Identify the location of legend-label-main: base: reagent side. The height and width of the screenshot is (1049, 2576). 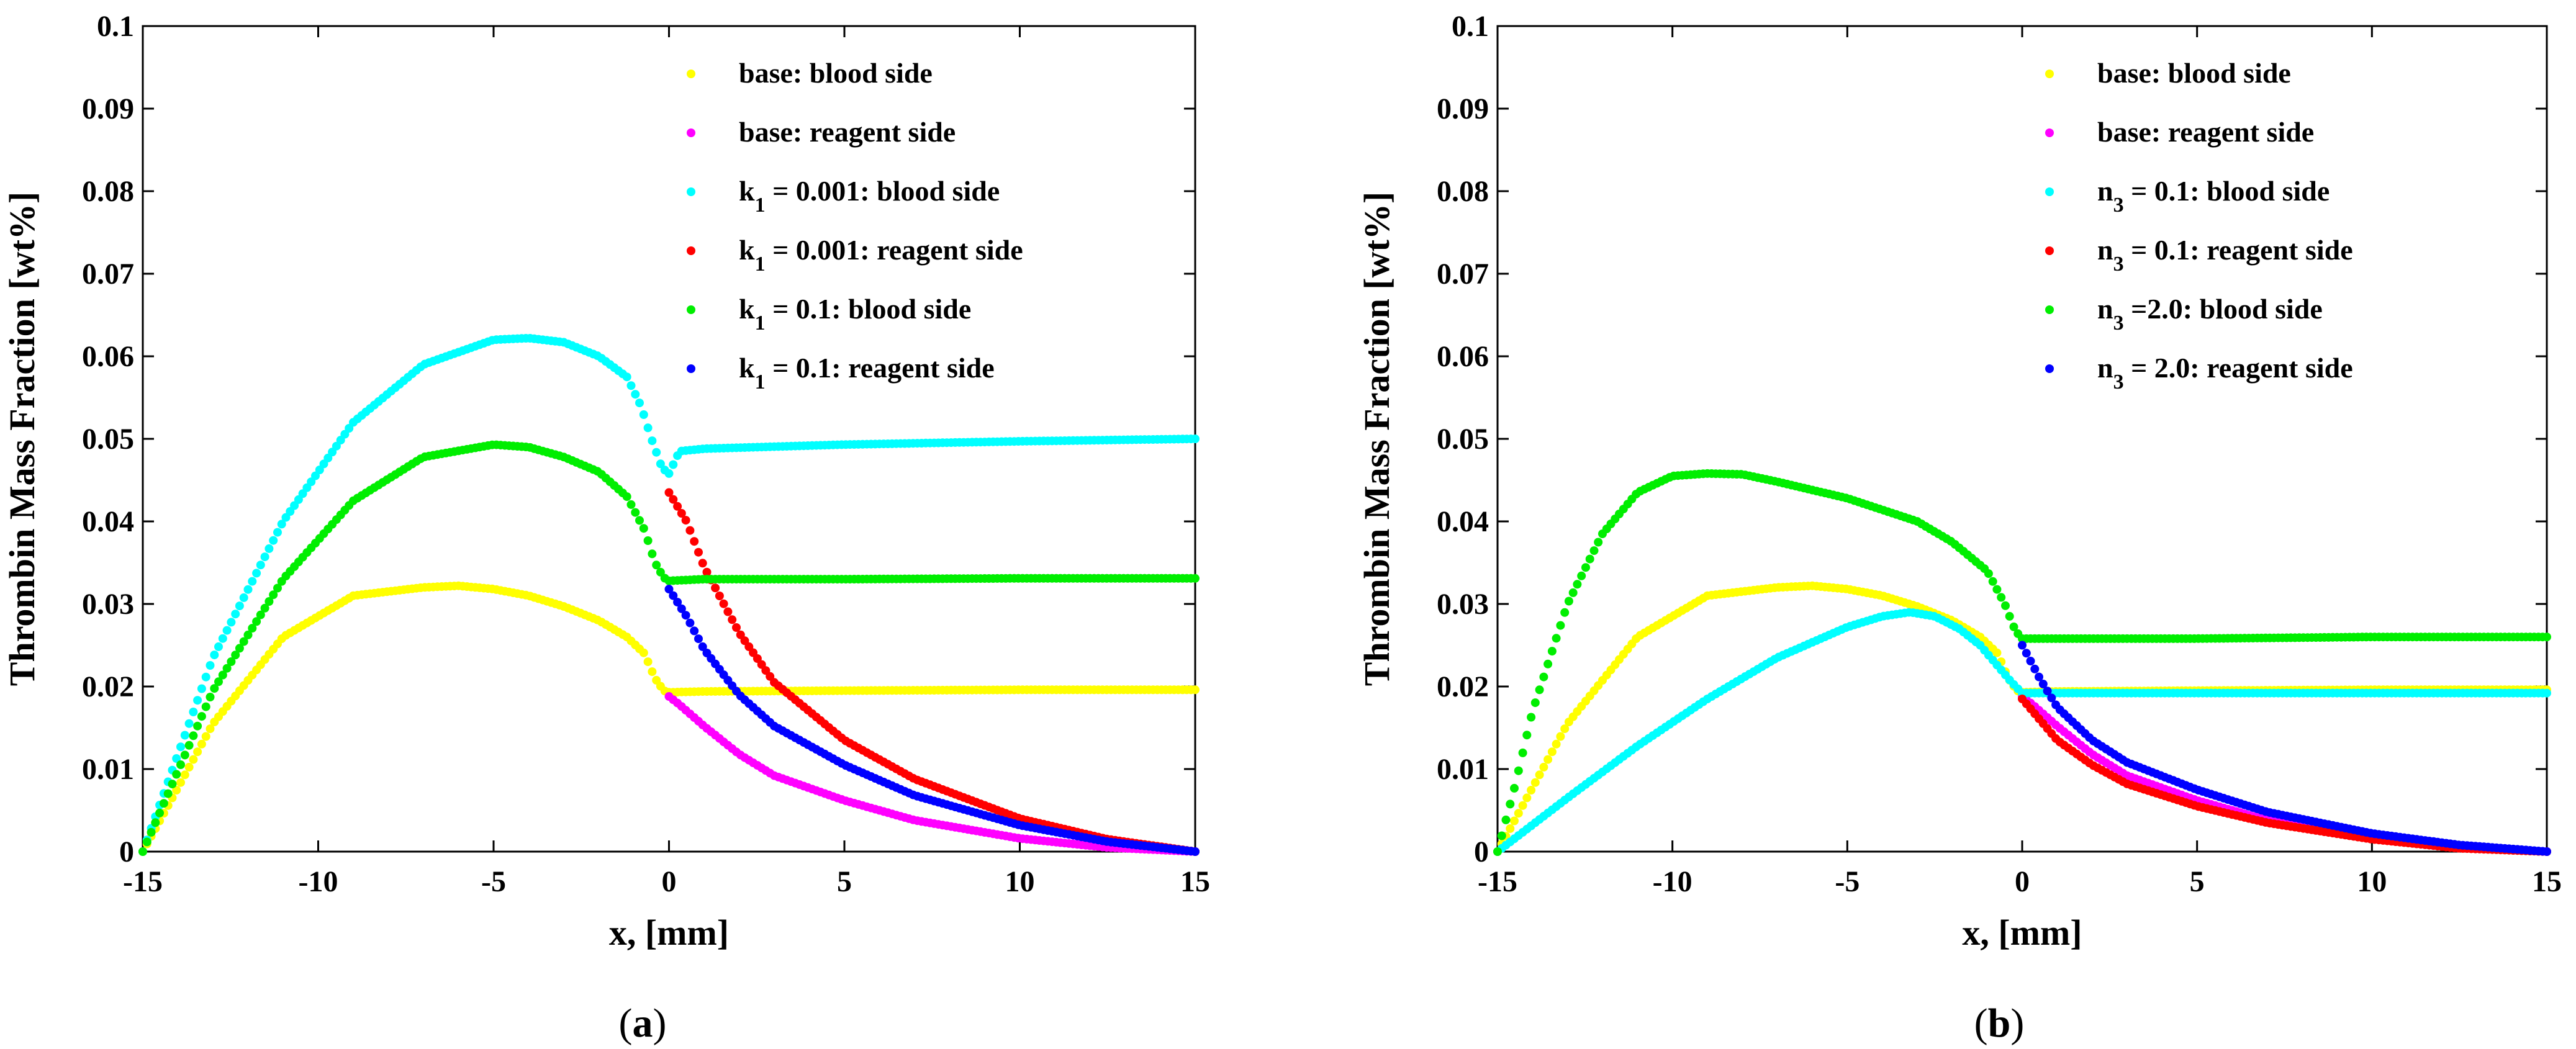
(847, 132).